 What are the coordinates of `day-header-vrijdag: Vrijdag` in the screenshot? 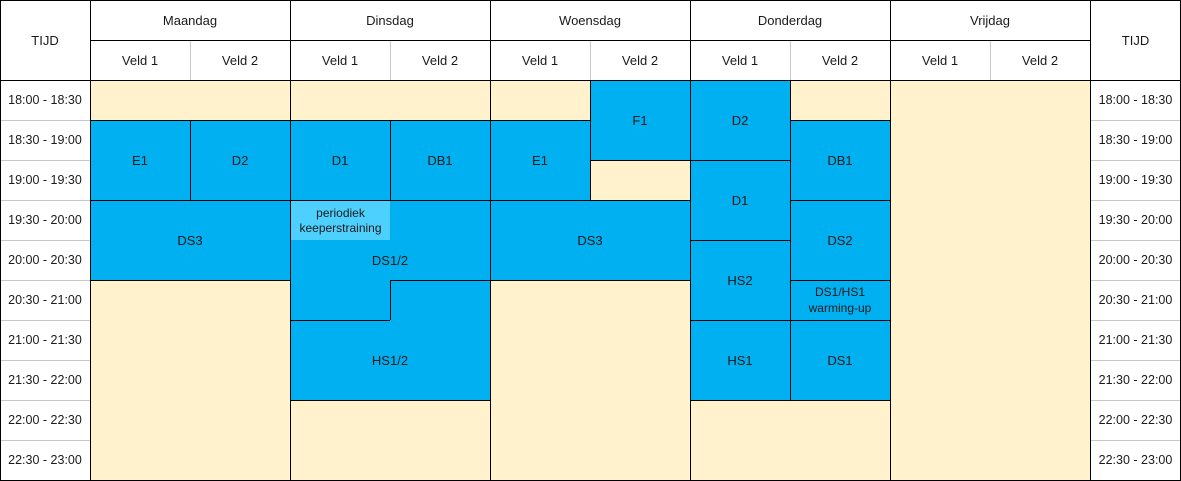 It's located at (990, 20).